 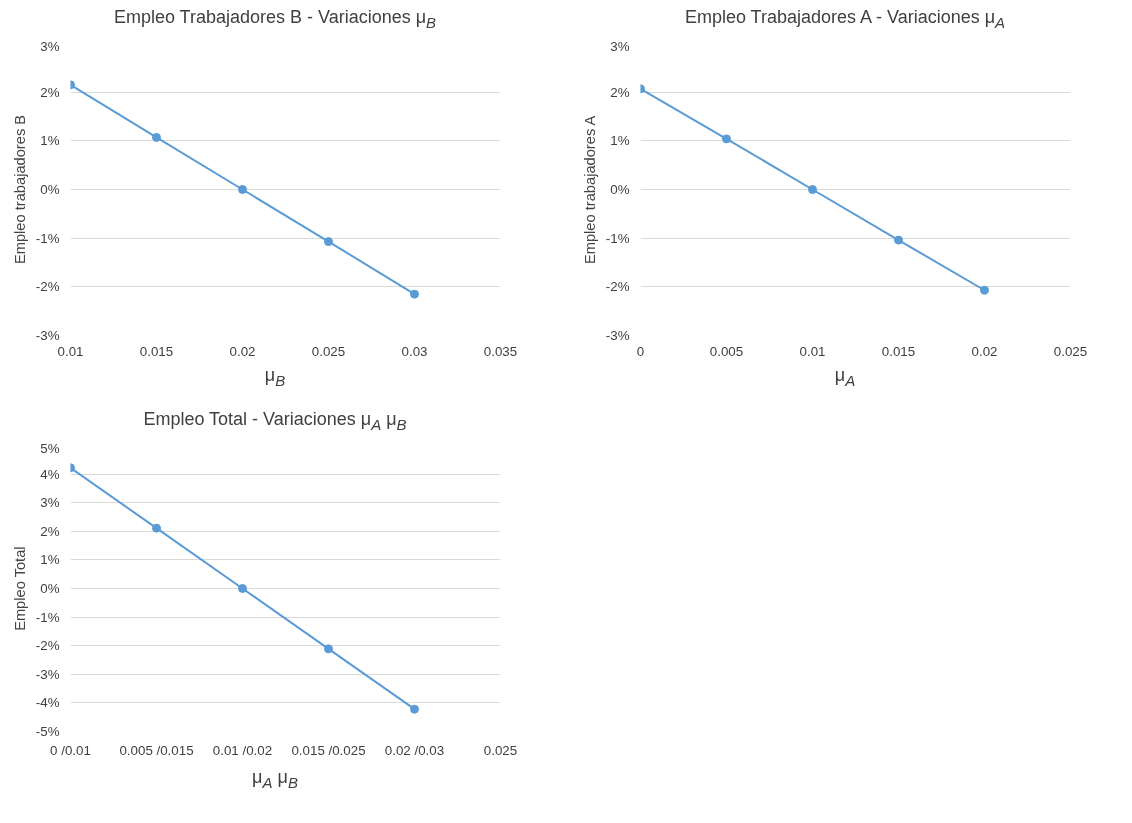 What do you see at coordinates (500, 351) in the screenshot?
I see `x-tick-label: 0.035` at bounding box center [500, 351].